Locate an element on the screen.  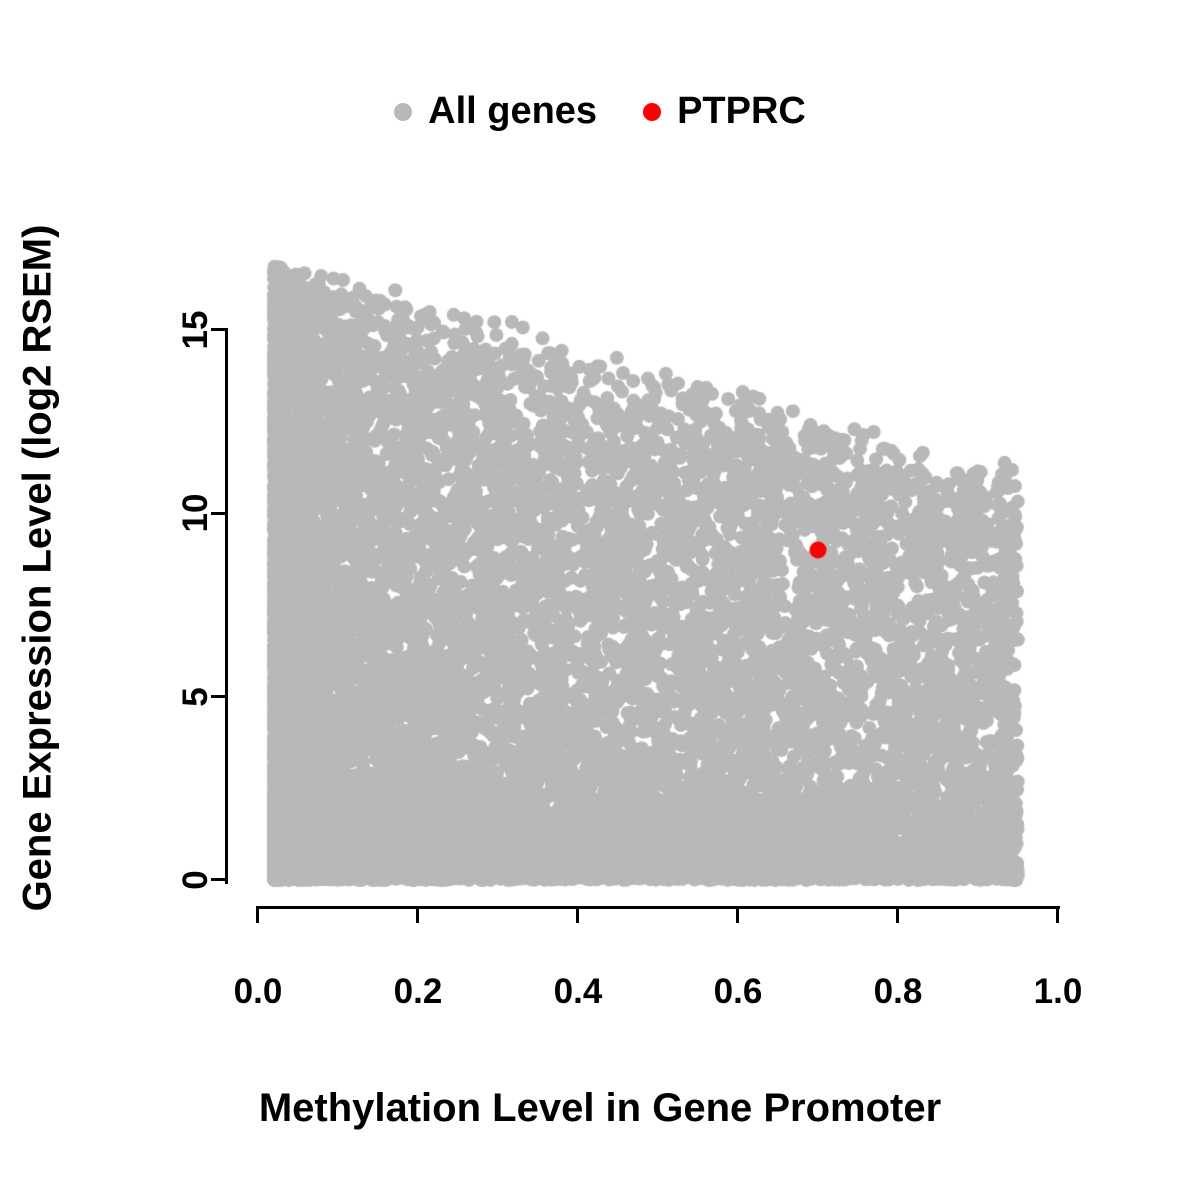
x-tick-label: 0.6 is located at coordinates (738, 991).